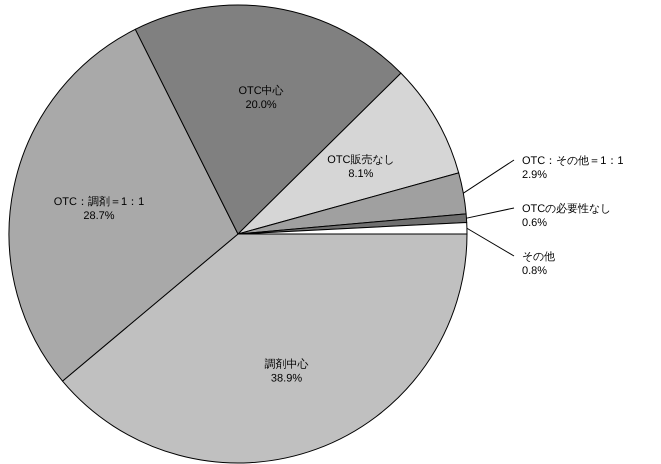  What do you see at coordinates (535, 271) in the screenshot?
I see `data-label: 0.8%` at bounding box center [535, 271].